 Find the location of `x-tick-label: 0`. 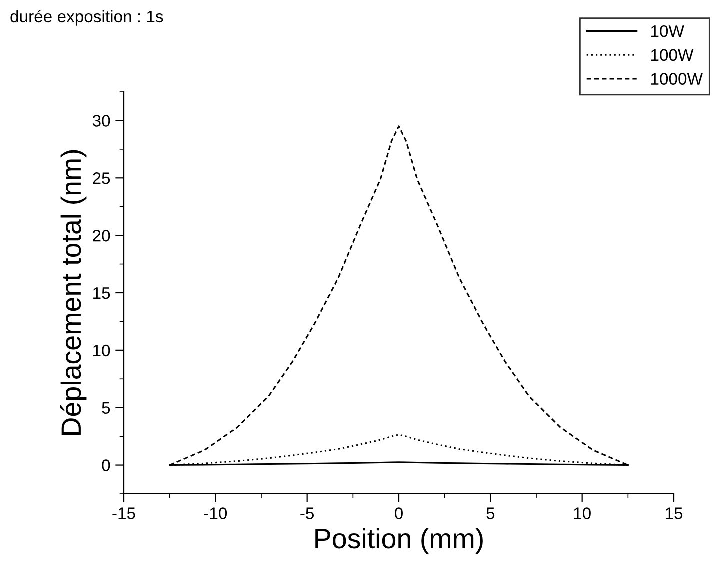

x-tick-label: 0 is located at coordinates (399, 514).